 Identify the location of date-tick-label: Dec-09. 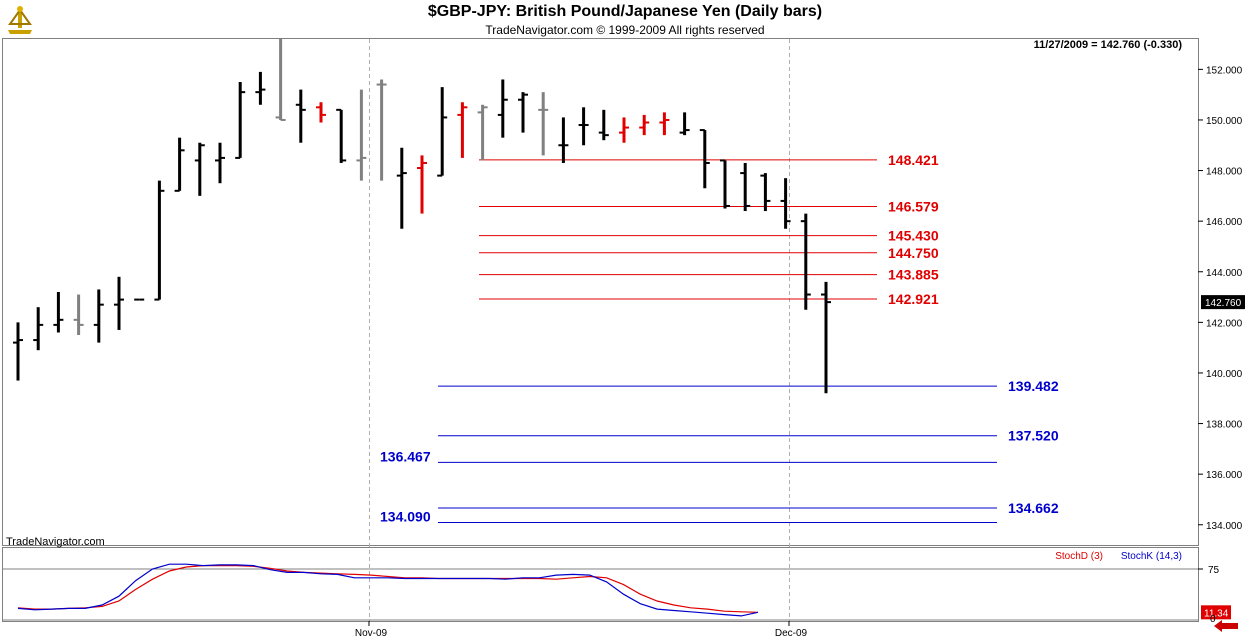
(791, 633).